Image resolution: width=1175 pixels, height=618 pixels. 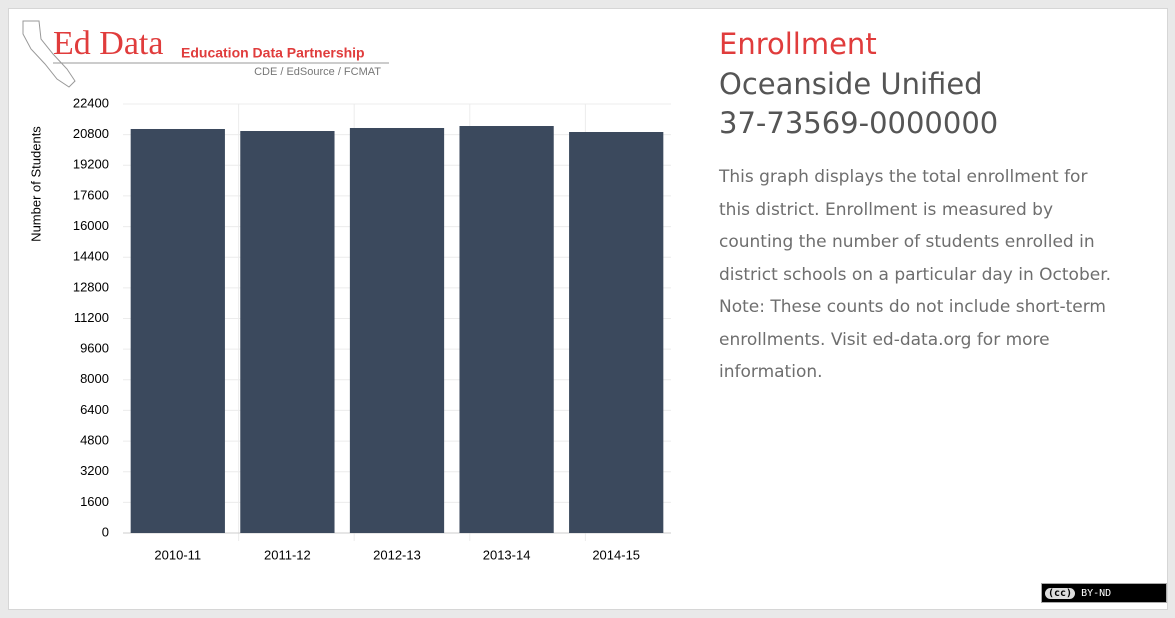 What do you see at coordinates (91, 286) in the screenshot?
I see `y-tick-label: 12800` at bounding box center [91, 286].